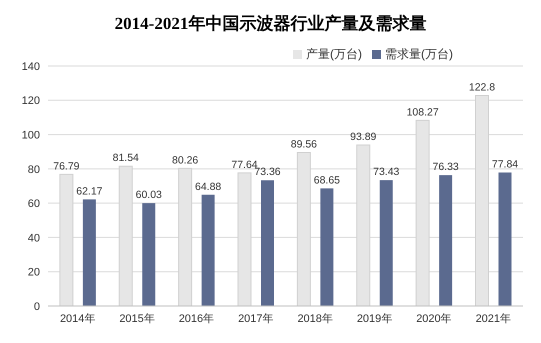 This screenshot has width=541, height=343. I want to click on data-label: 108.27, so click(422, 112).